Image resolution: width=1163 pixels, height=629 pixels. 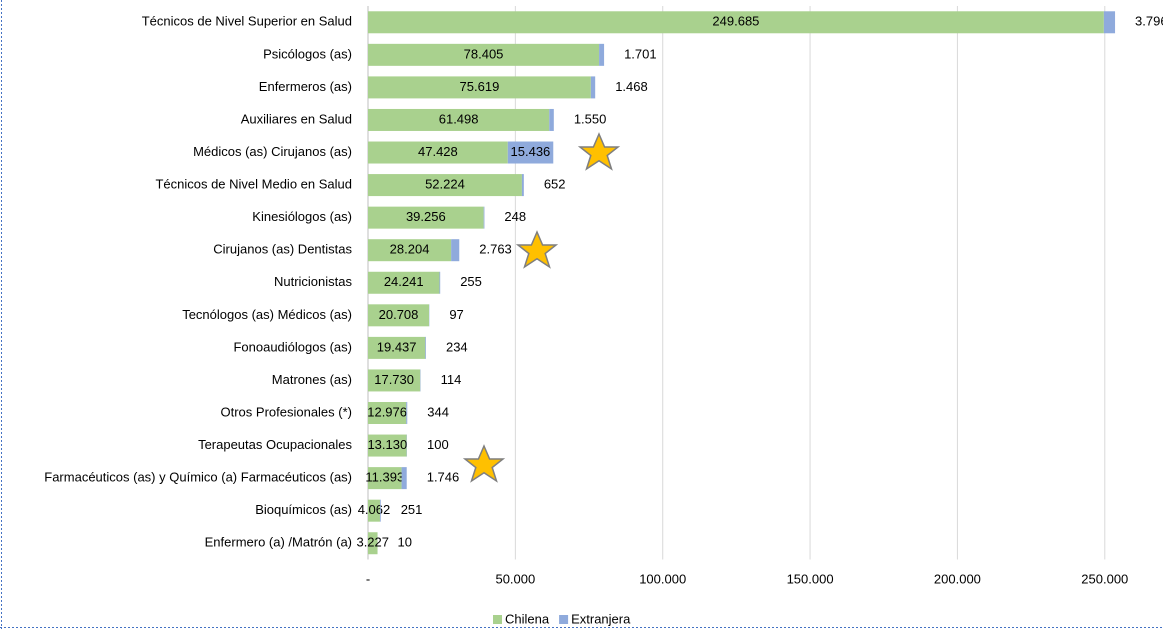 What do you see at coordinates (555, 184) in the screenshot?
I see `data-label: 652` at bounding box center [555, 184].